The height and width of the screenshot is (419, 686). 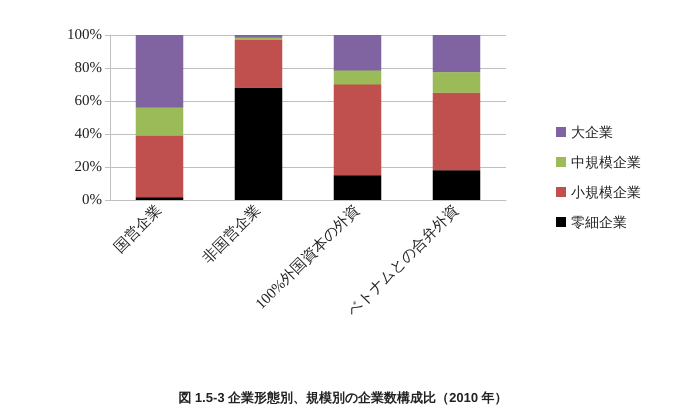 What do you see at coordinates (599, 222) in the screenshot?
I see `legend-label: 零細企業` at bounding box center [599, 222].